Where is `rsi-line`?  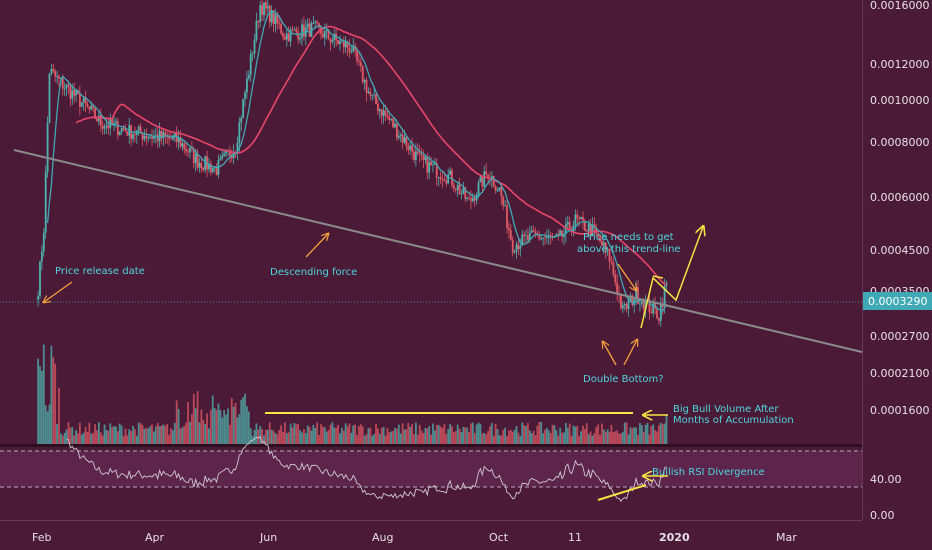
rsi-line is located at coordinates (366, 468).